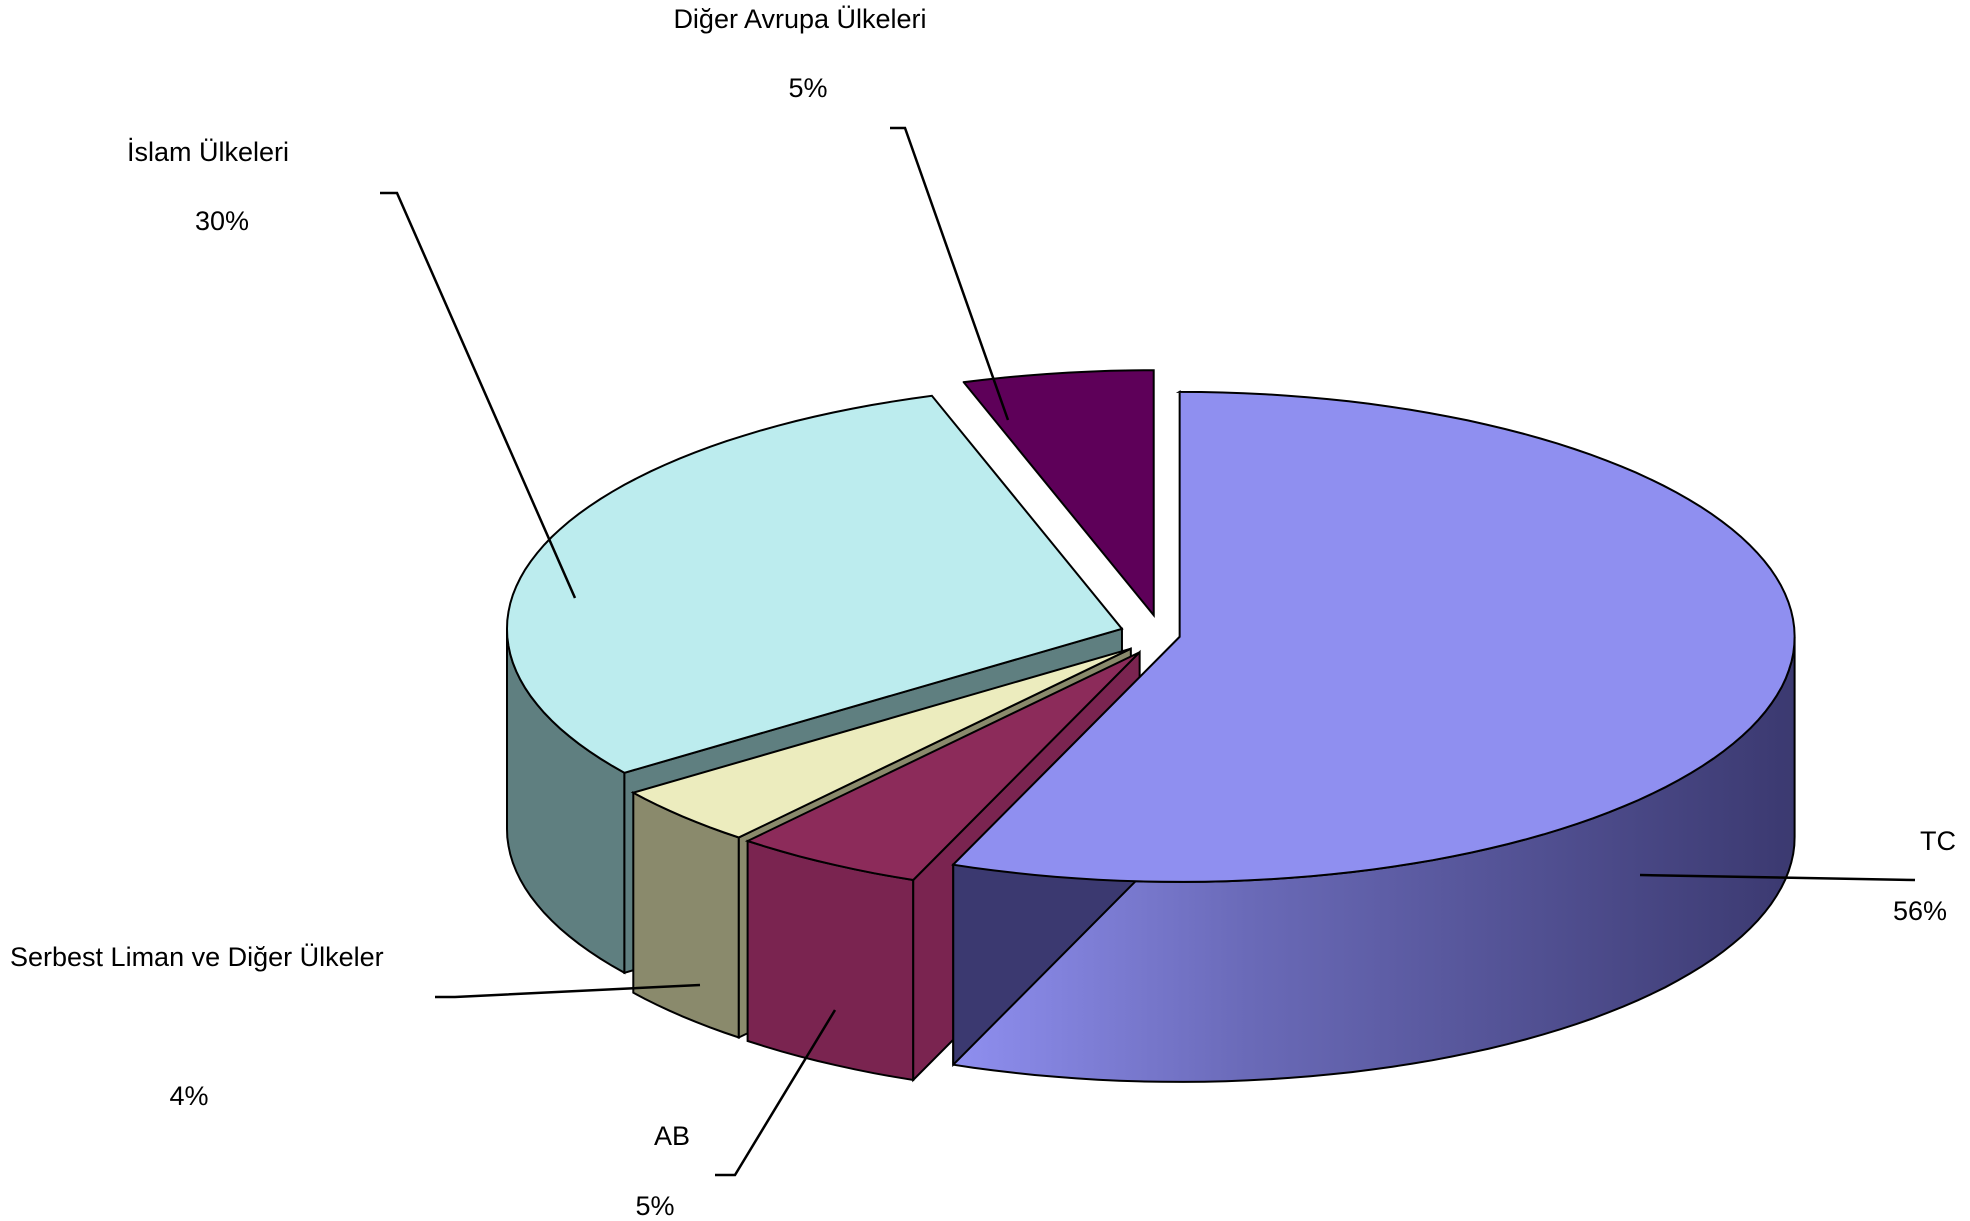  I want to click on slice-value-islam: 30%, so click(222, 221).